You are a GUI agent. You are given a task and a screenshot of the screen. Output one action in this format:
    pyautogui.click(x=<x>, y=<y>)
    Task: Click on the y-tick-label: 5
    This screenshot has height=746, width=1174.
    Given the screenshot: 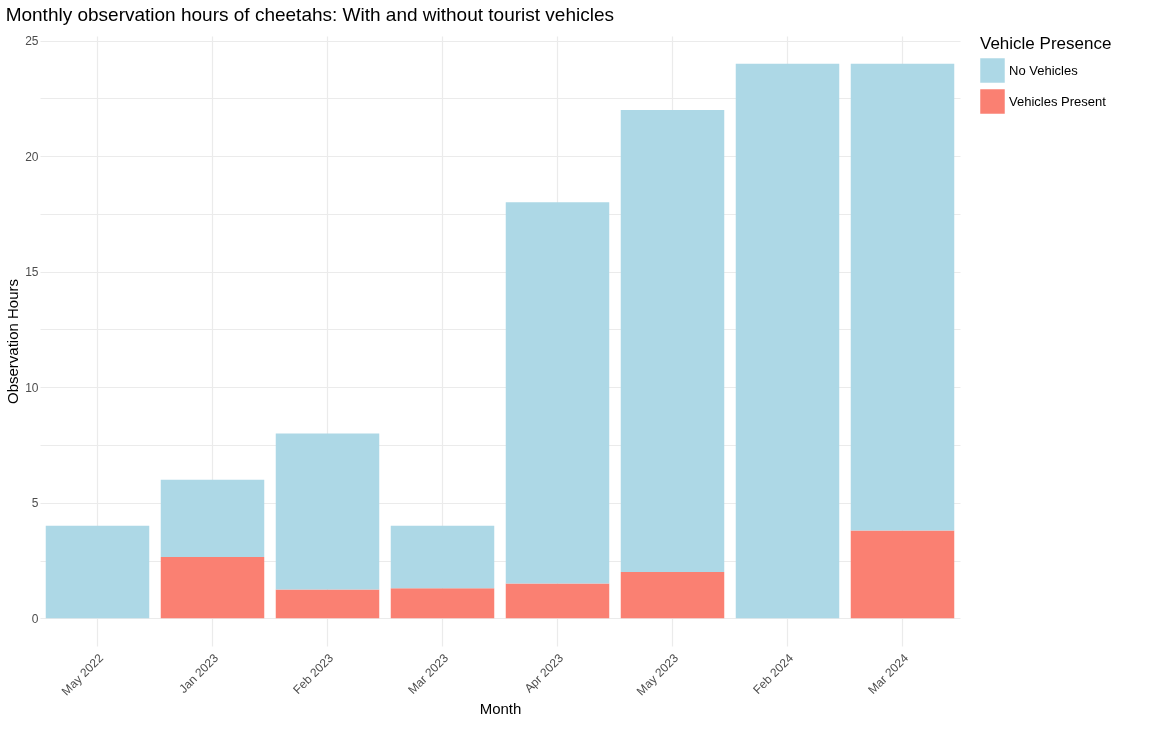 What is the action you would take?
    pyautogui.click(x=35, y=503)
    